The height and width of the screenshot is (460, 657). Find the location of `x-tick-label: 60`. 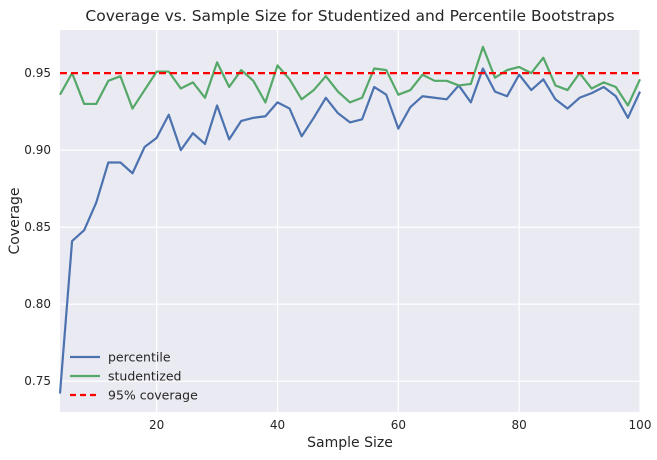

x-tick-label: 60 is located at coordinates (398, 425).